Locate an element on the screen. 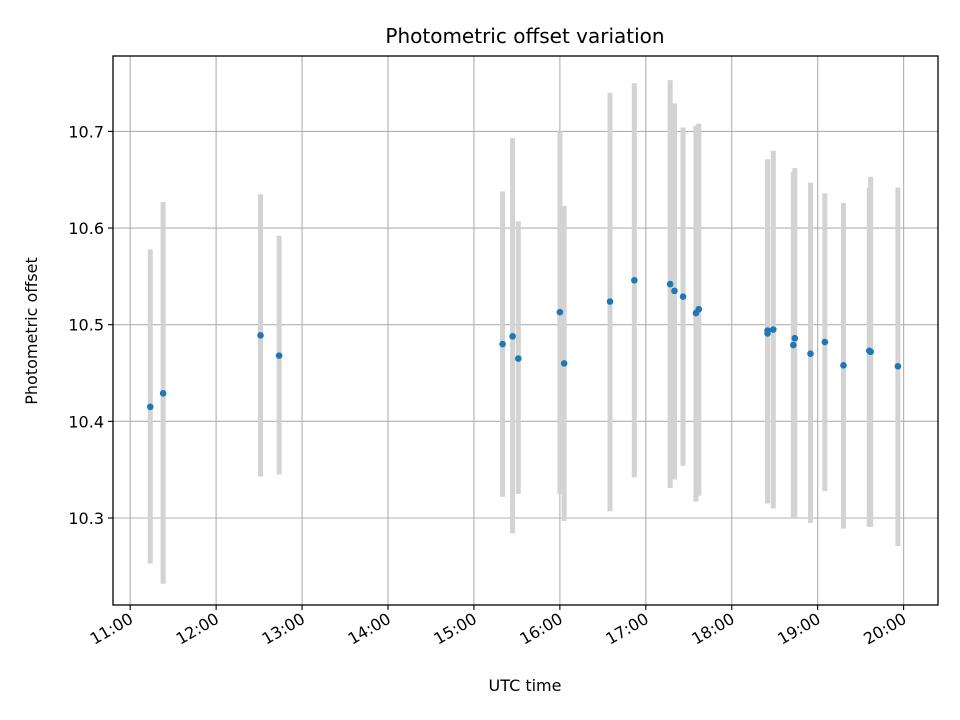 Image resolution: width=960 pixels, height=720 pixels. y-tick-label: 10.3 is located at coordinates (86, 518).